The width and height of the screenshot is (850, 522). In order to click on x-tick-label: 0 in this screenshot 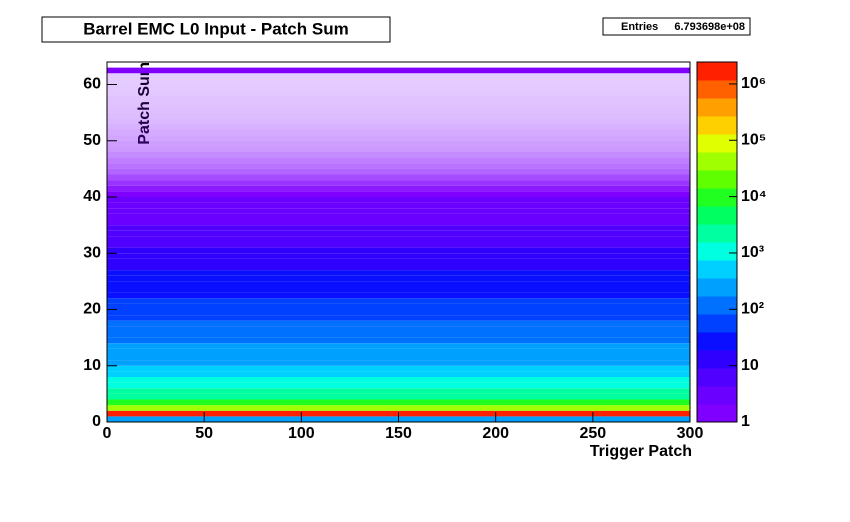, I will do `click(107, 433)`.